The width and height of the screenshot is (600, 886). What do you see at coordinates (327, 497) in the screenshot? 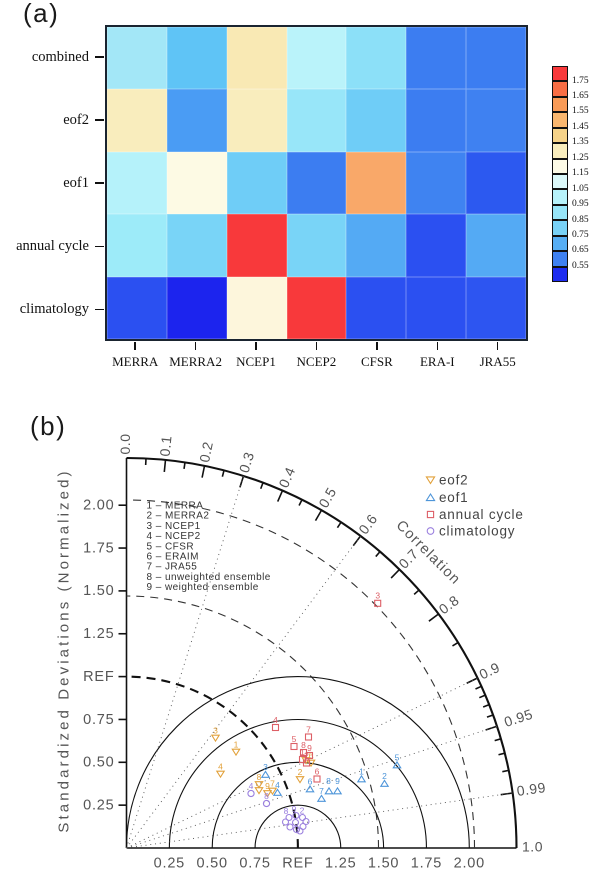
I see `svg-text: 0.5` at bounding box center [327, 497].